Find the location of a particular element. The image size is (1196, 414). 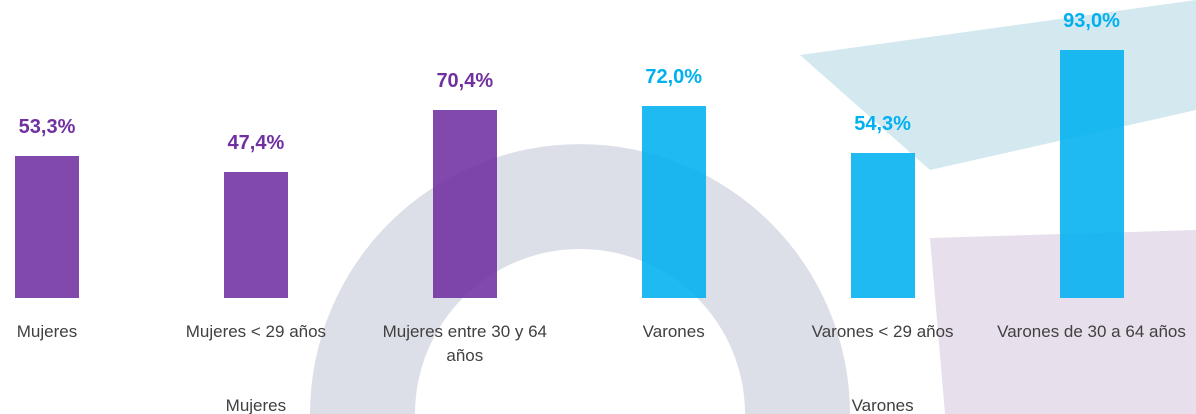

value-label: 47,4% is located at coordinates (256, 142).